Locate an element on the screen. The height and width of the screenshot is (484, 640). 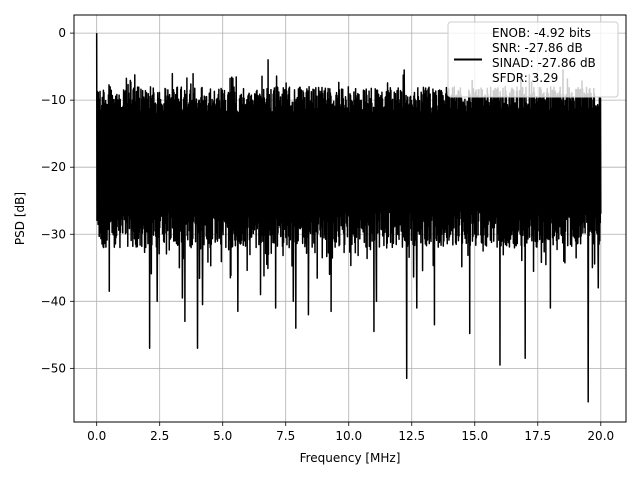
x-tick-label: 5.0 is located at coordinates (222, 436).